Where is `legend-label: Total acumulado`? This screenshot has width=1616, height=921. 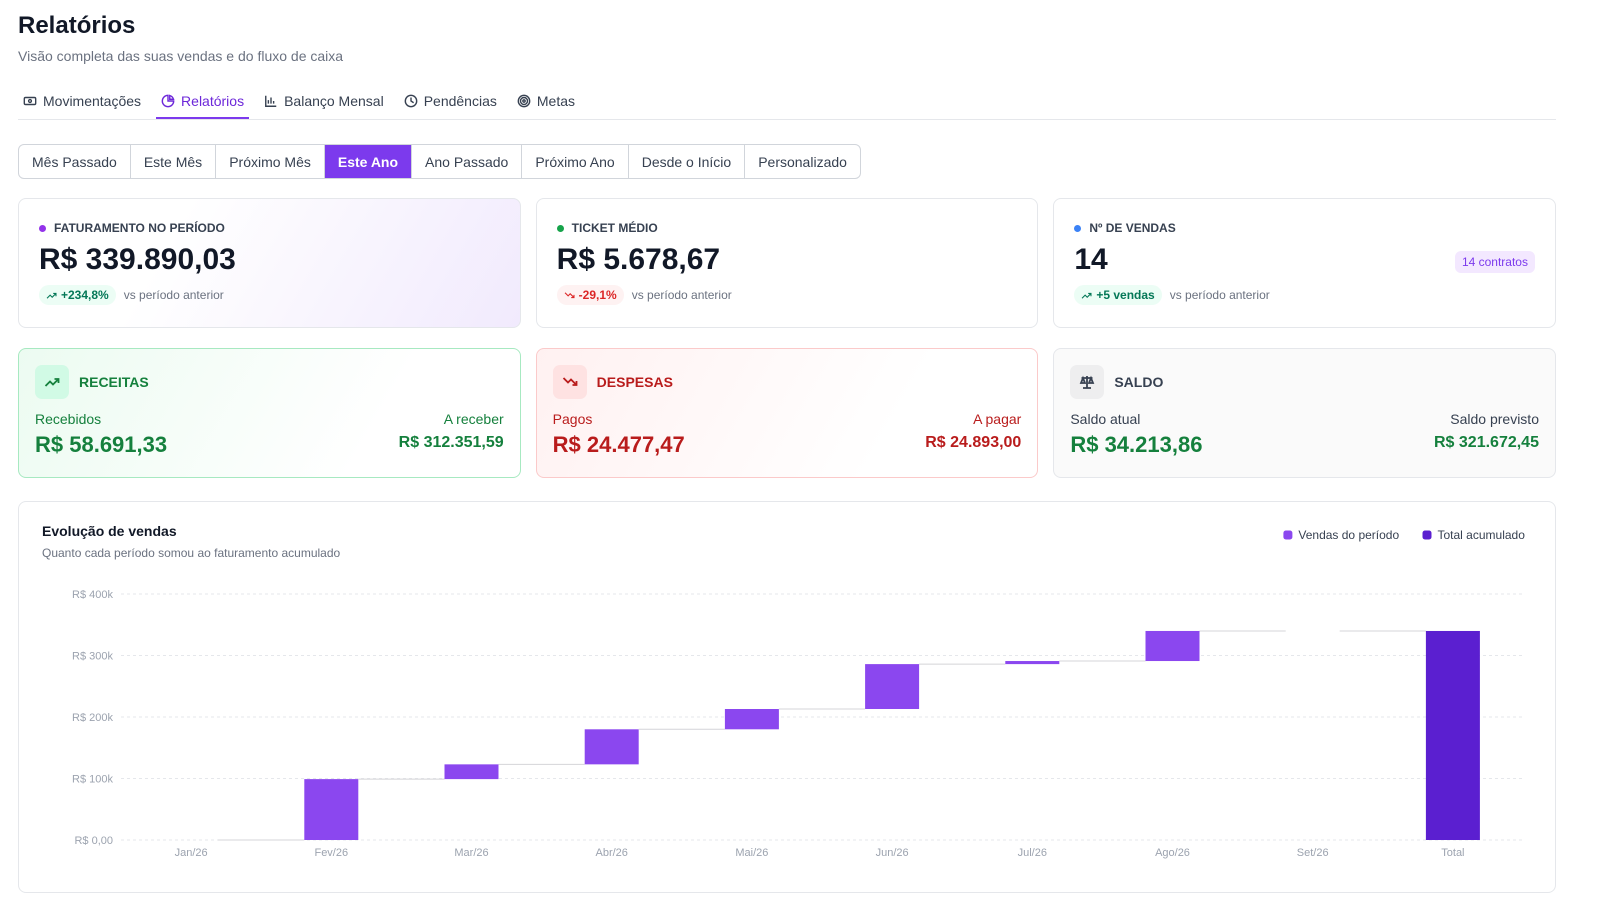
legend-label: Total acumulado is located at coordinates (1482, 535).